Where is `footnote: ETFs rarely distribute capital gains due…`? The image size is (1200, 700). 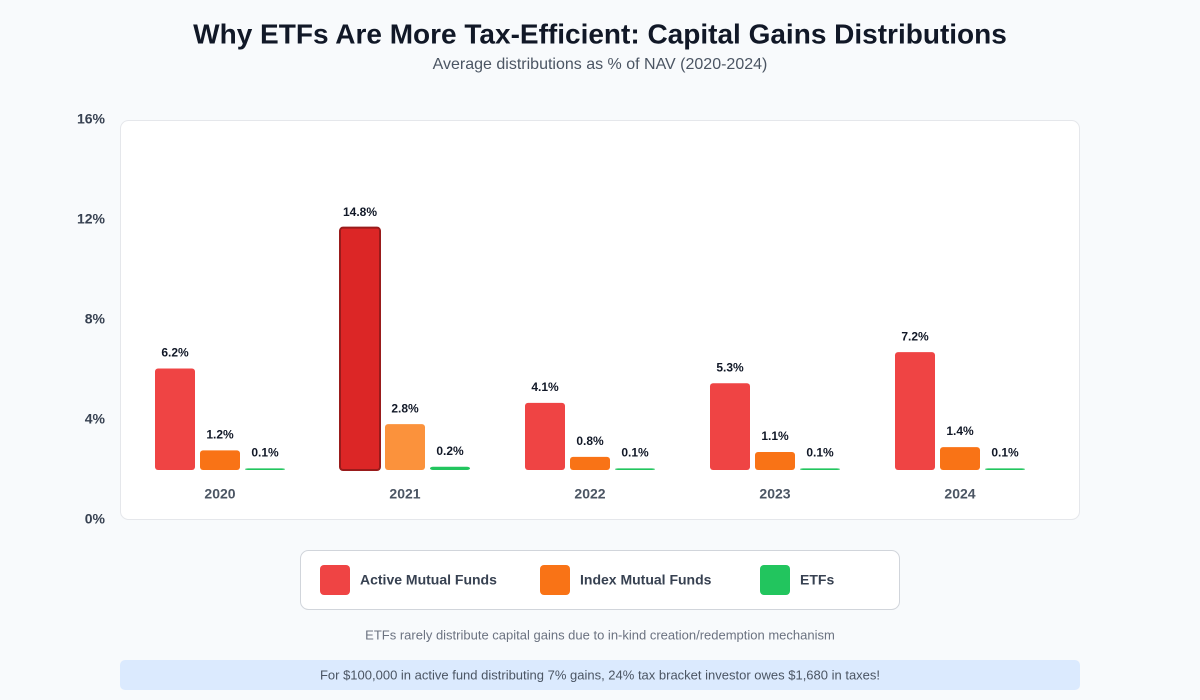
footnote: ETFs rarely distribute capital gains due… is located at coordinates (600, 634).